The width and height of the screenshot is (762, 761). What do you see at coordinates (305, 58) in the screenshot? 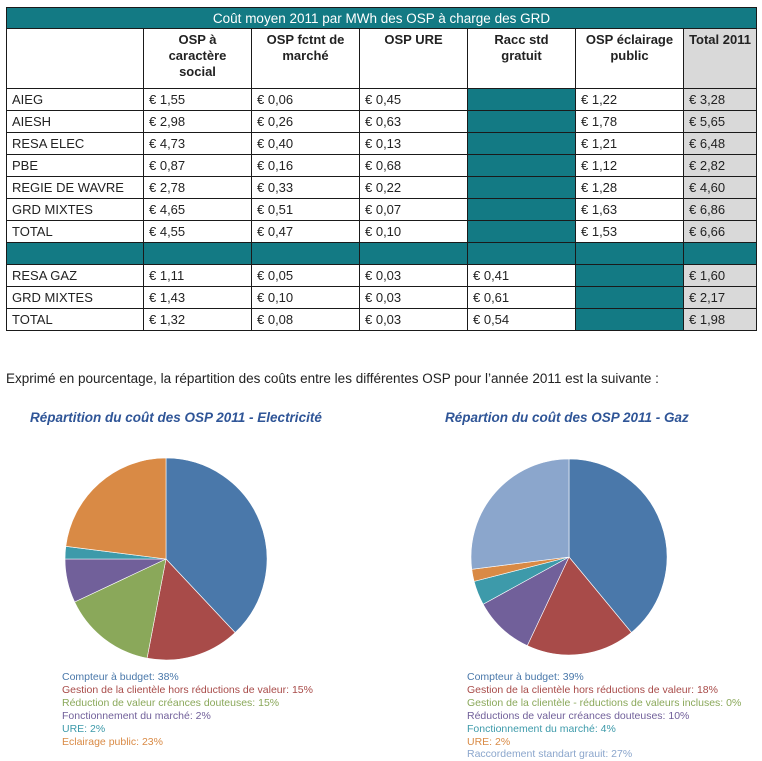
I see `header-marche: OSP fctnt de marché` at bounding box center [305, 58].